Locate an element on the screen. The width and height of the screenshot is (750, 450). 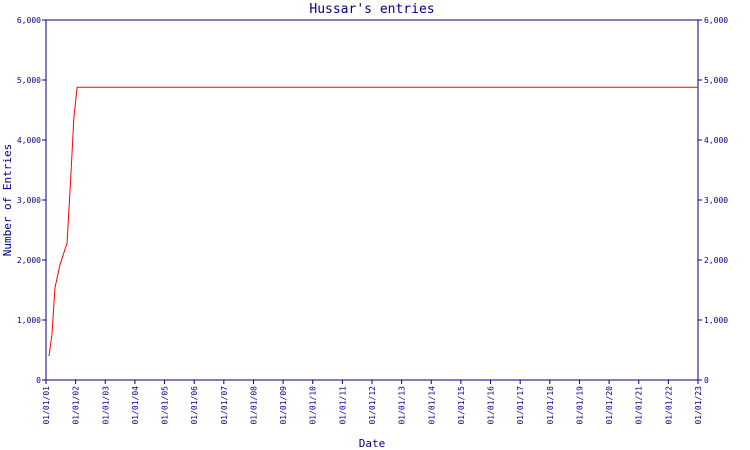
y-tick-label: 1,000 is located at coordinates (29, 320).